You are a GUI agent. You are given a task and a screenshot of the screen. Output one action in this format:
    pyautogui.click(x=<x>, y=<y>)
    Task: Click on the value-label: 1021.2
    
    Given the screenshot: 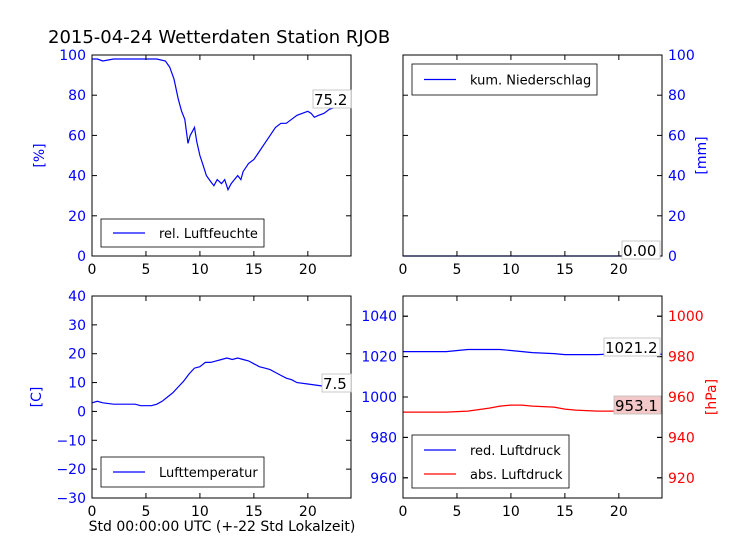 What is the action you would take?
    pyautogui.click(x=631, y=348)
    